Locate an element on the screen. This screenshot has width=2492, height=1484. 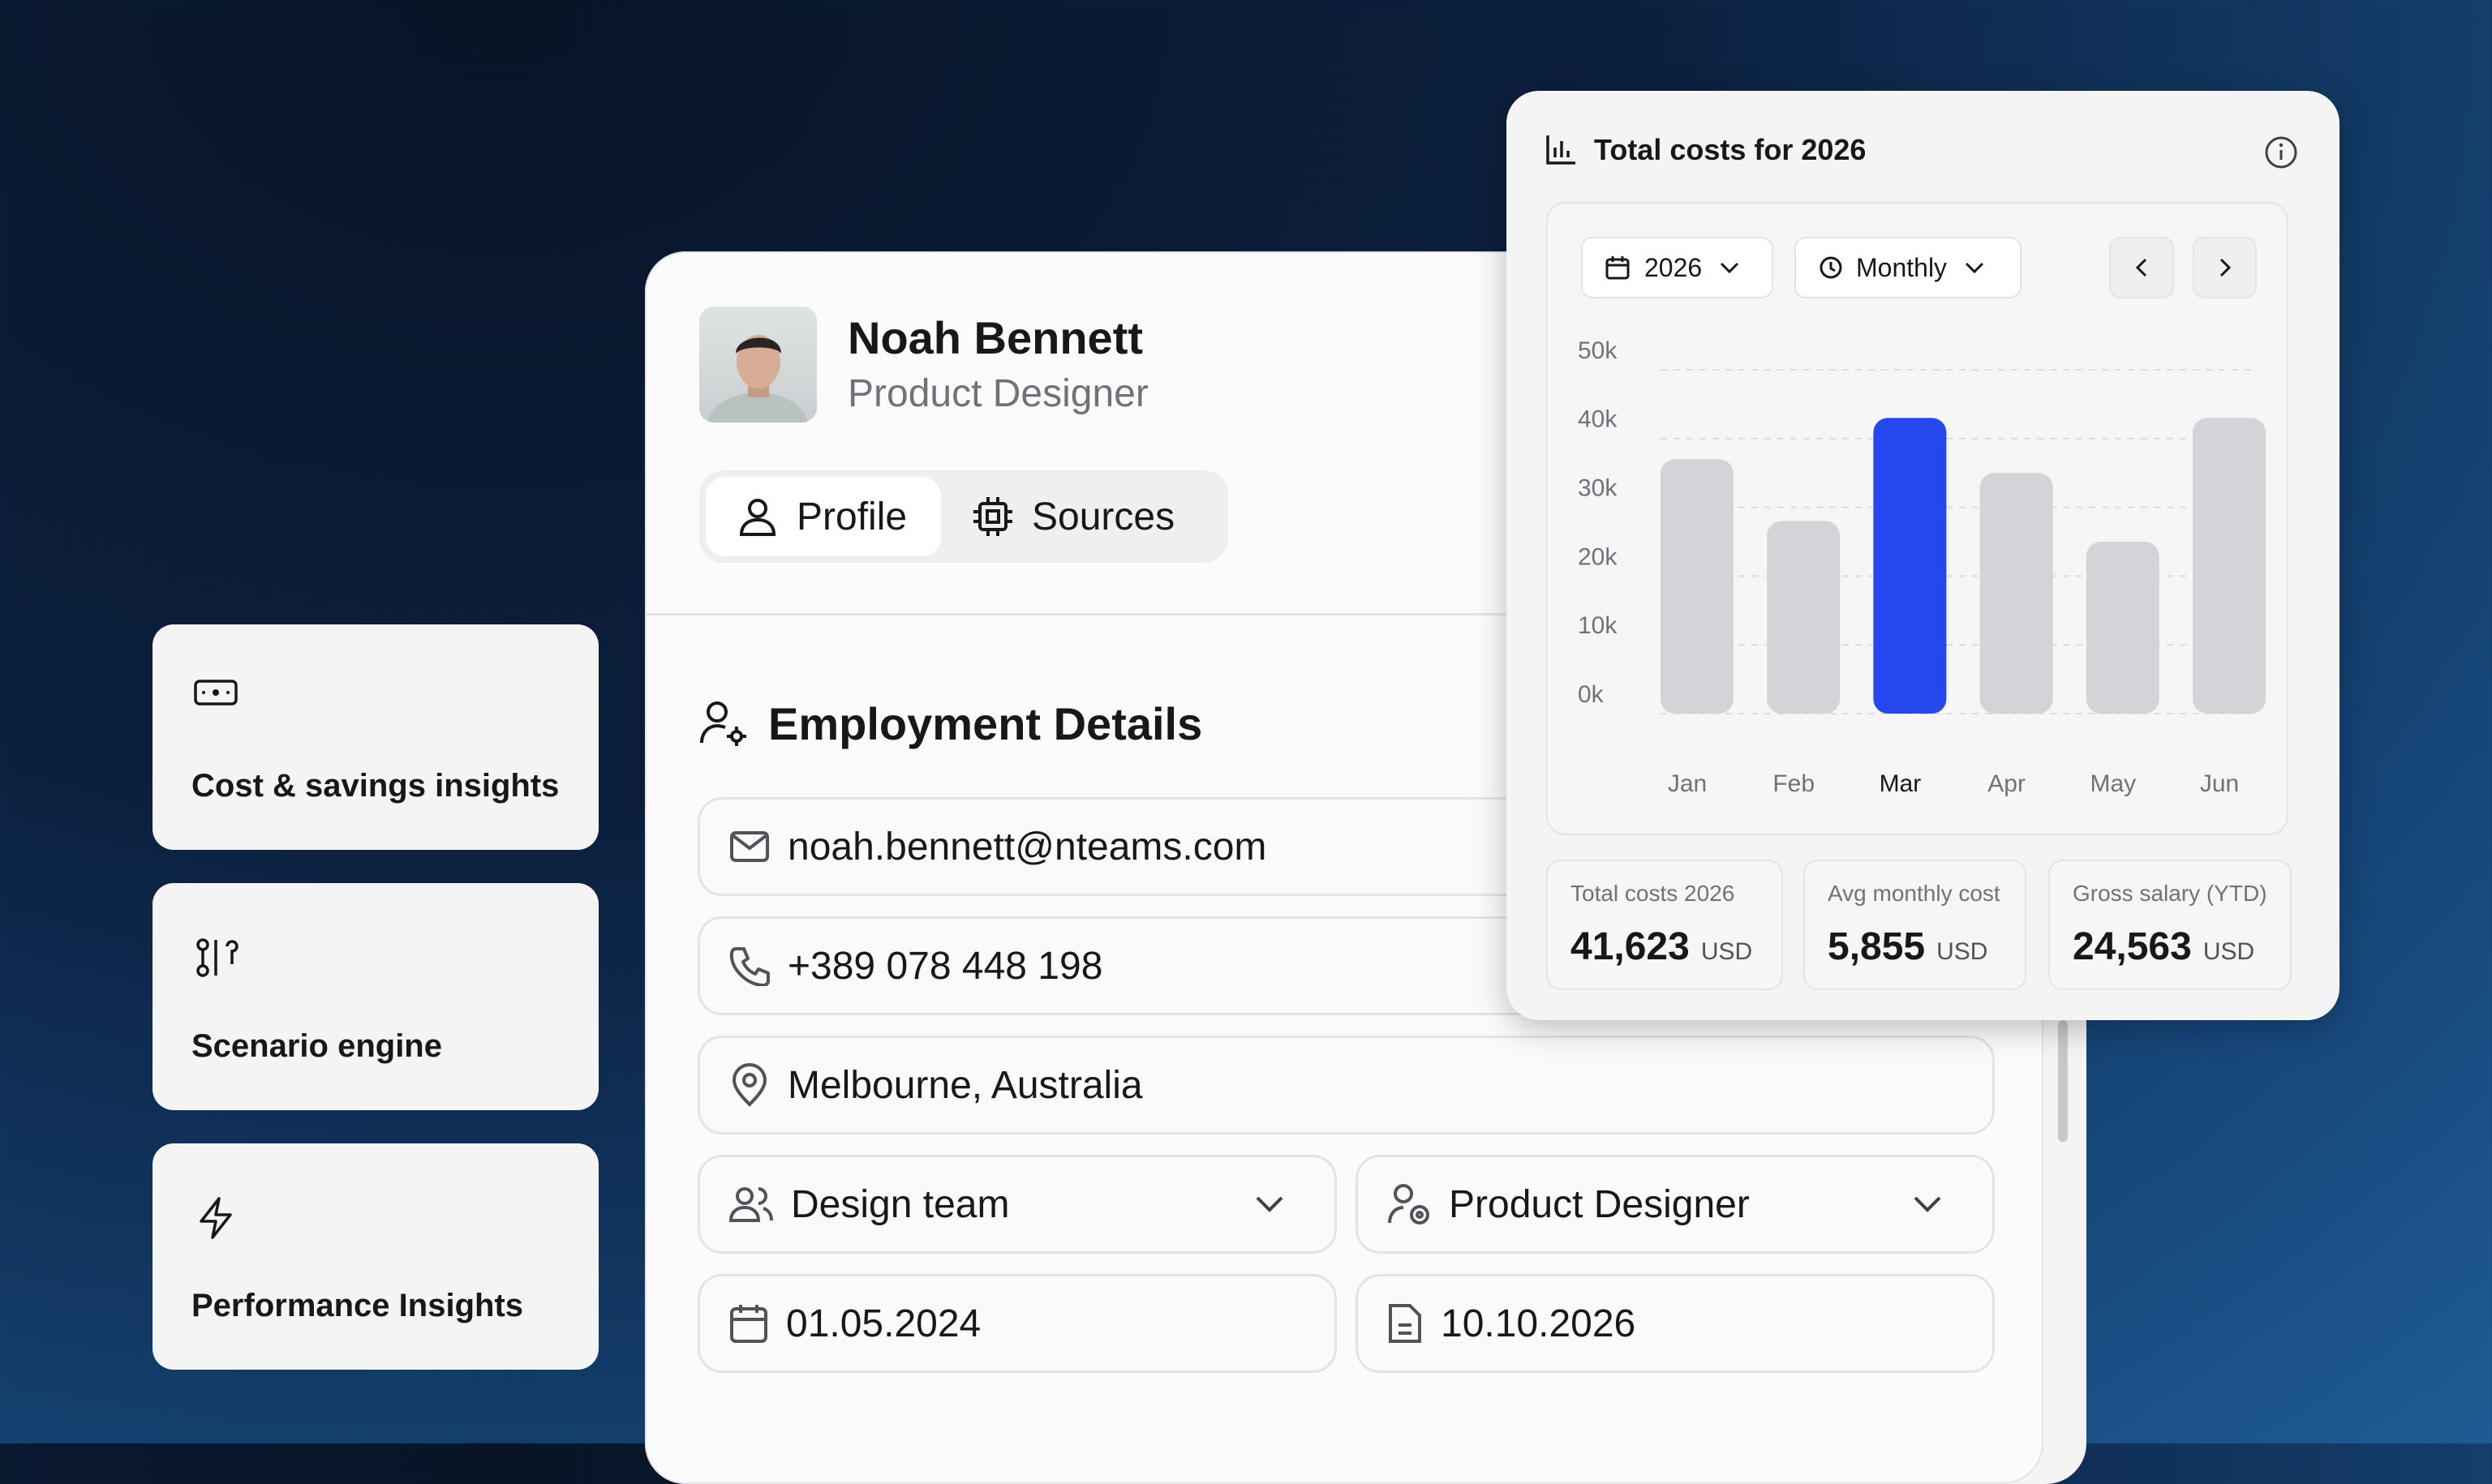
tab-label: Profile is located at coordinates (852, 516).